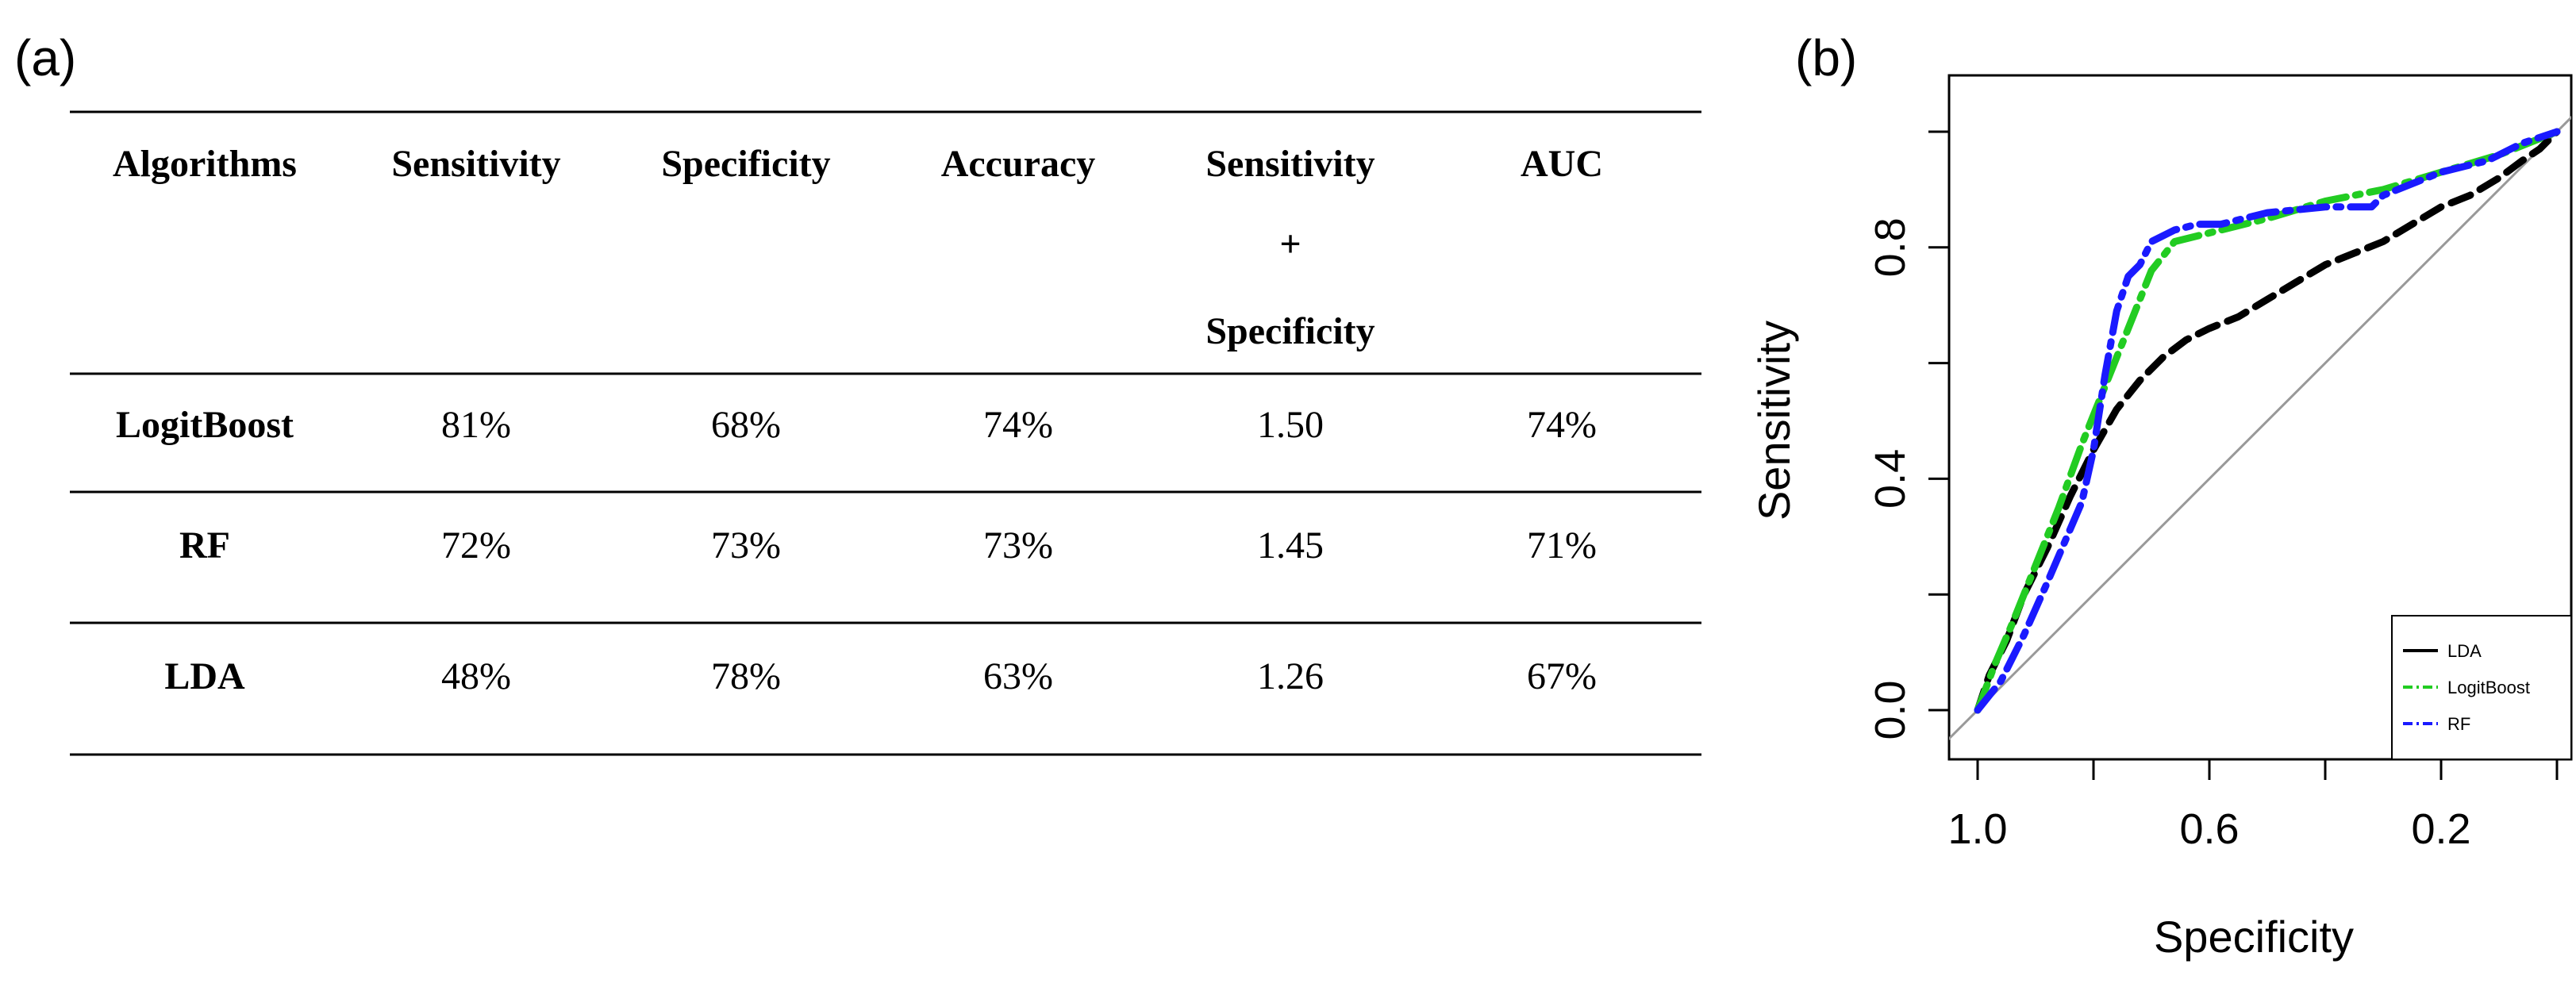 The width and height of the screenshot is (2576, 991). What do you see at coordinates (2464, 651) in the screenshot?
I see `legend-item-label: LDA` at bounding box center [2464, 651].